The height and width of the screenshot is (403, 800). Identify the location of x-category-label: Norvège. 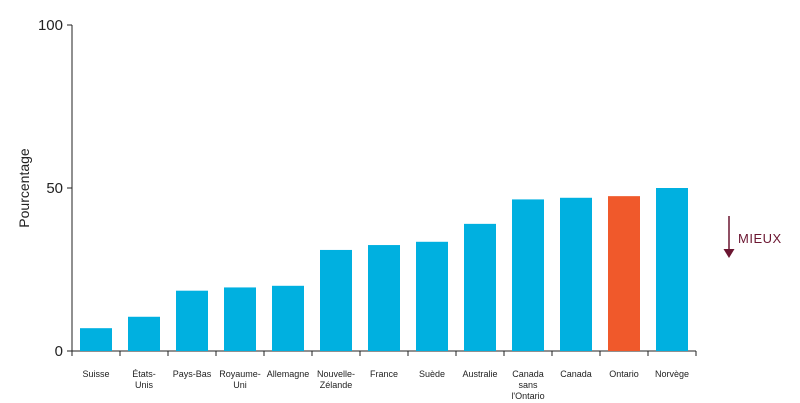
(672, 374).